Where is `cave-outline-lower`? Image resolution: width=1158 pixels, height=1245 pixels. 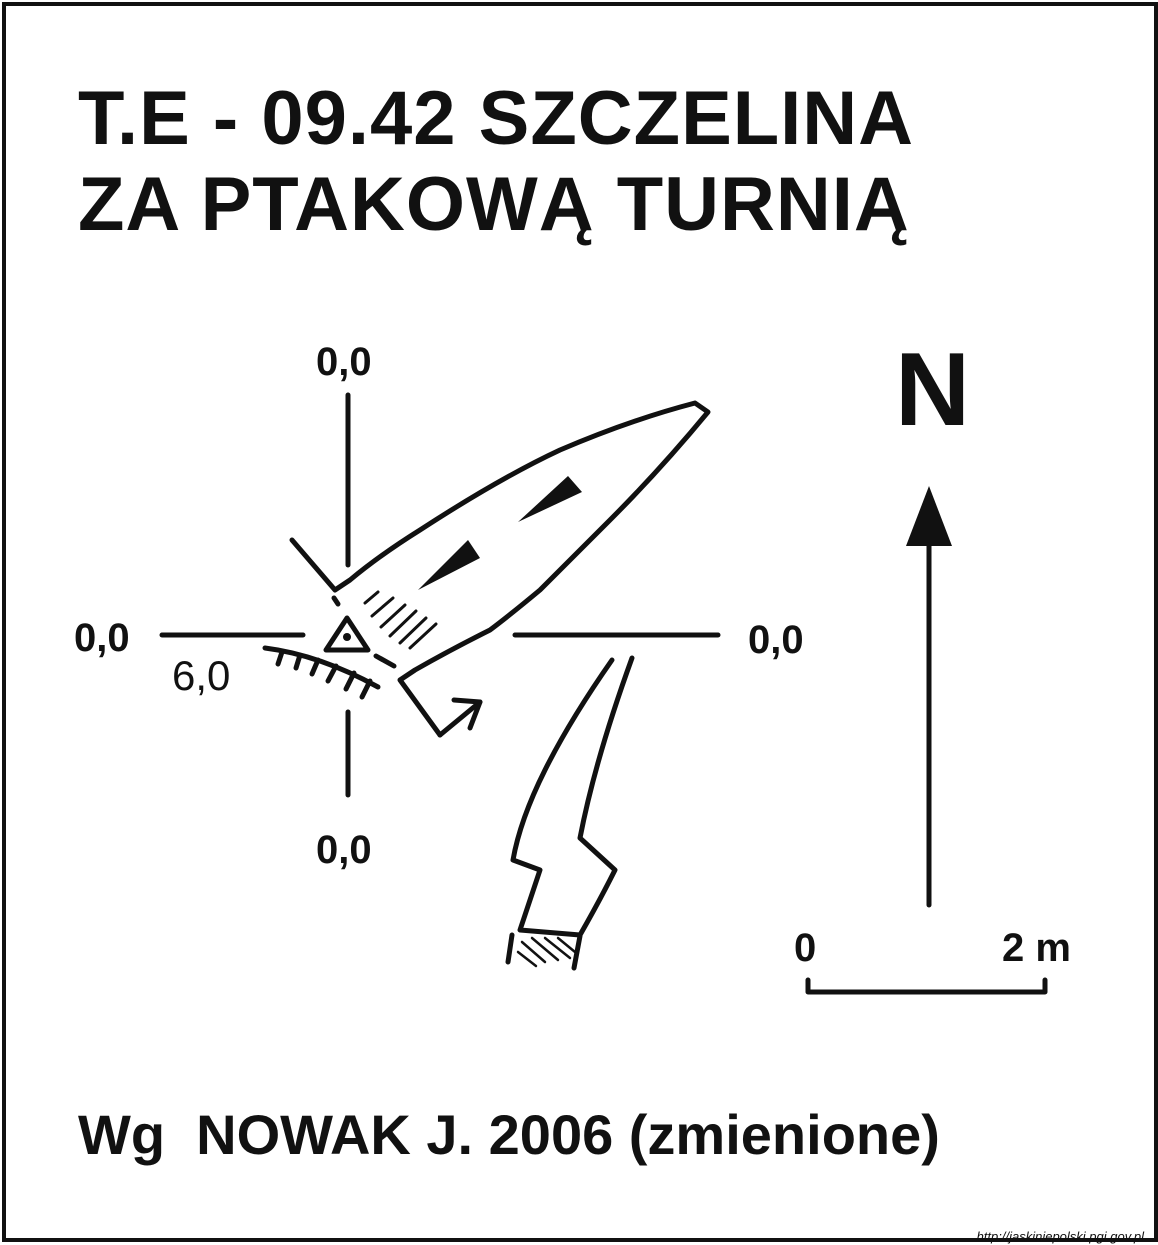
cave-outline-lower is located at coordinates (572, 796).